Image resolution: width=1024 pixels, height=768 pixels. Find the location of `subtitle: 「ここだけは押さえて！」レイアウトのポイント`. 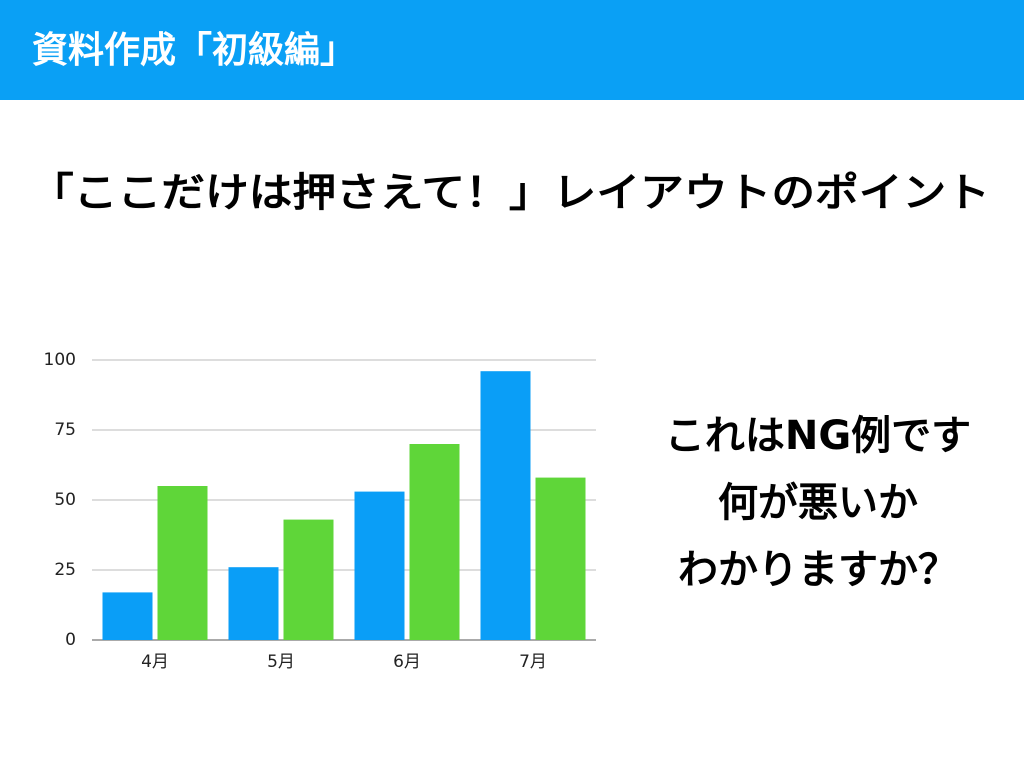

subtitle: 「ここだけは押さえて！」レイアウトのポイント is located at coordinates (510, 193).